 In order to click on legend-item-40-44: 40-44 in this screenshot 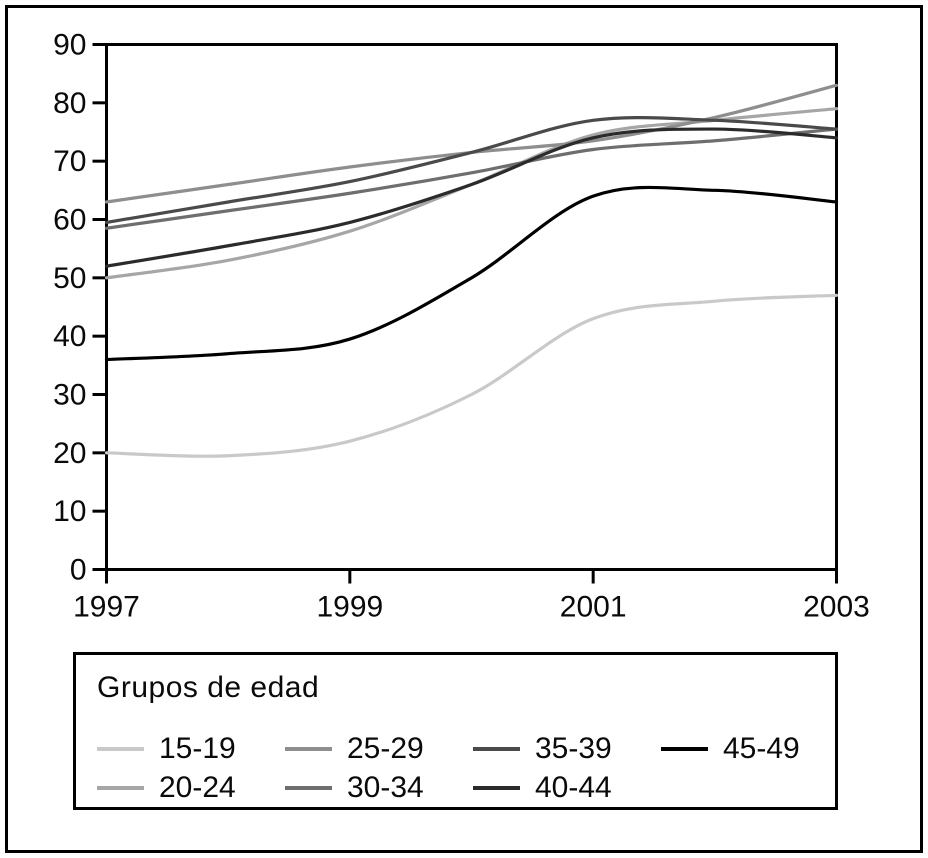, I will do `click(567, 788)`.